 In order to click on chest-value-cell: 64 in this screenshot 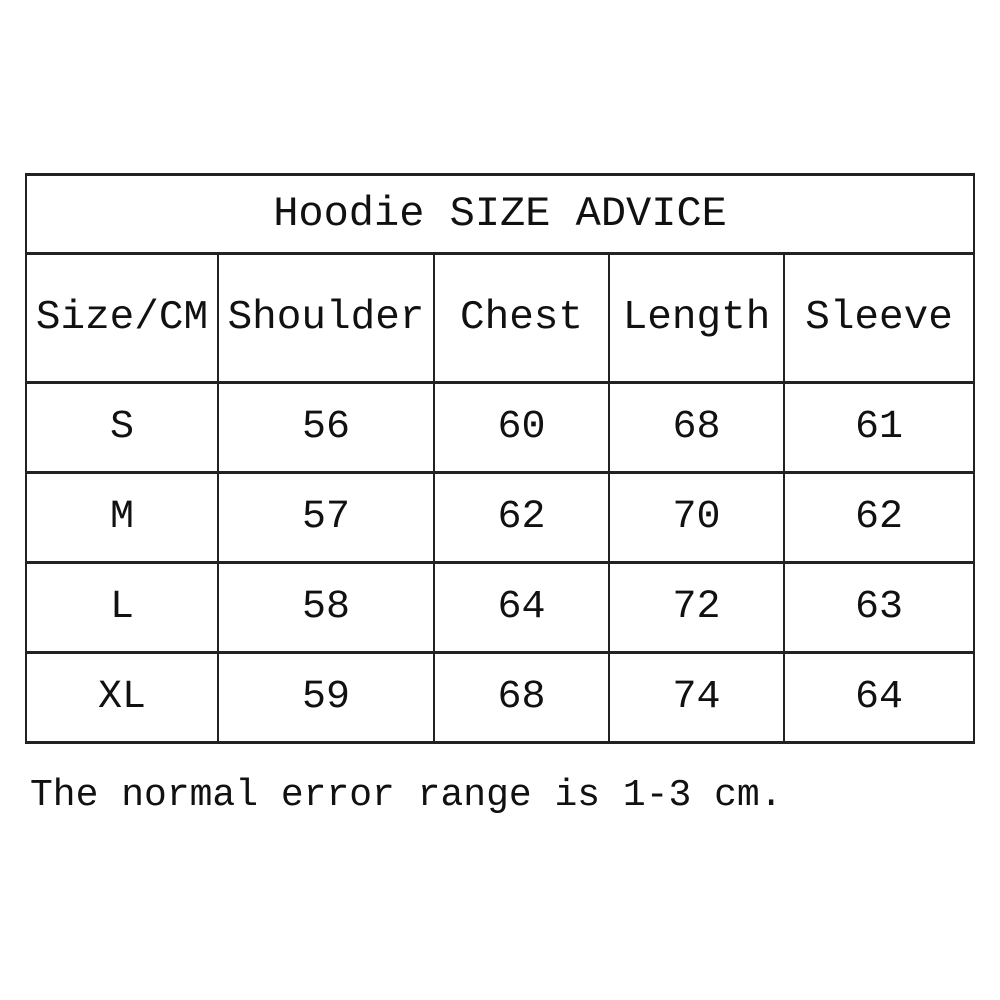, I will do `click(521, 607)`.